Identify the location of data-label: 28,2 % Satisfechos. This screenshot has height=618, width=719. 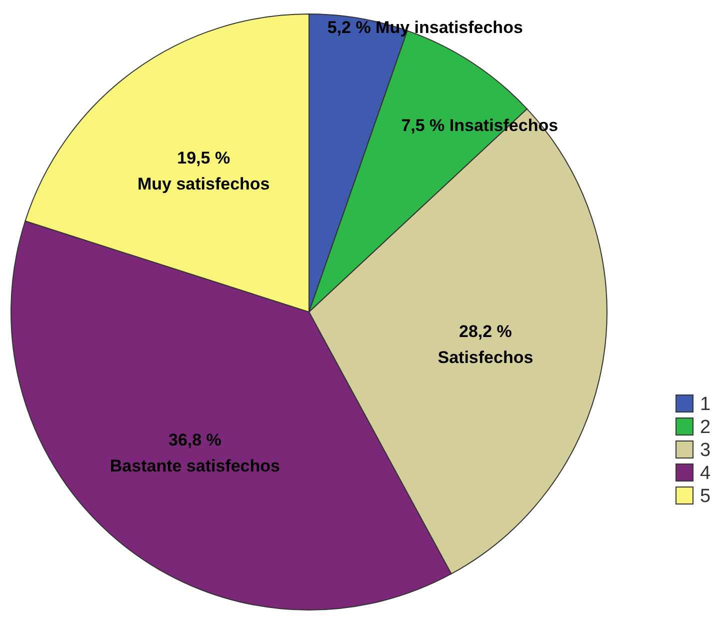
(486, 344).